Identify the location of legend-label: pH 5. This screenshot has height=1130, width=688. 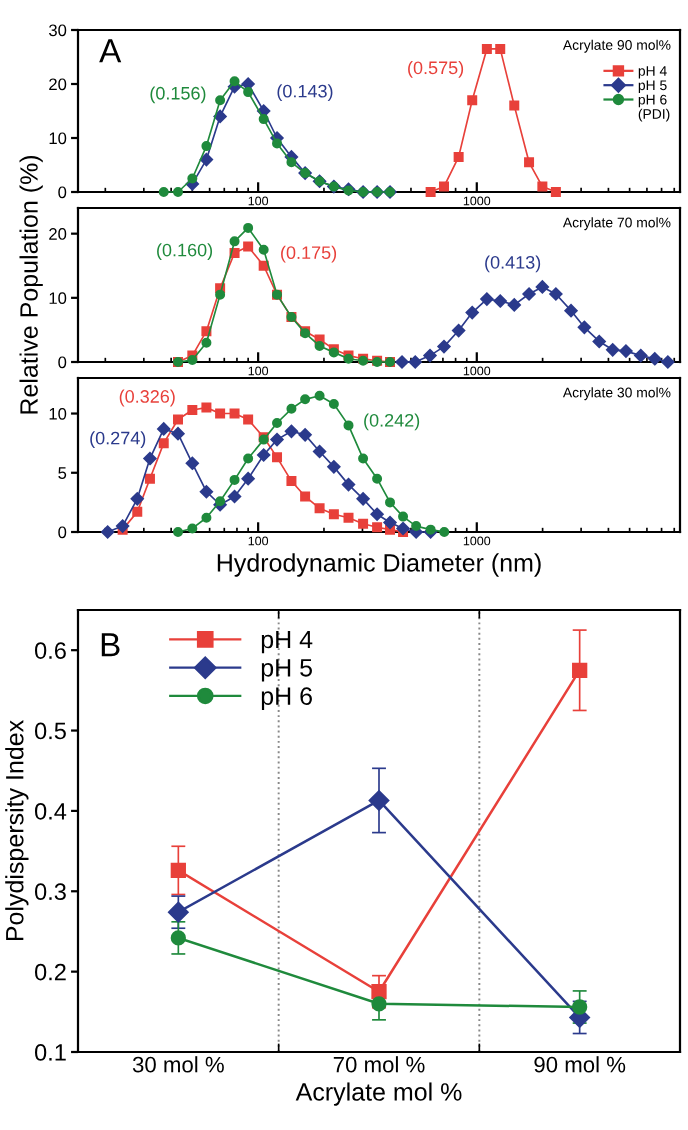
(286, 670).